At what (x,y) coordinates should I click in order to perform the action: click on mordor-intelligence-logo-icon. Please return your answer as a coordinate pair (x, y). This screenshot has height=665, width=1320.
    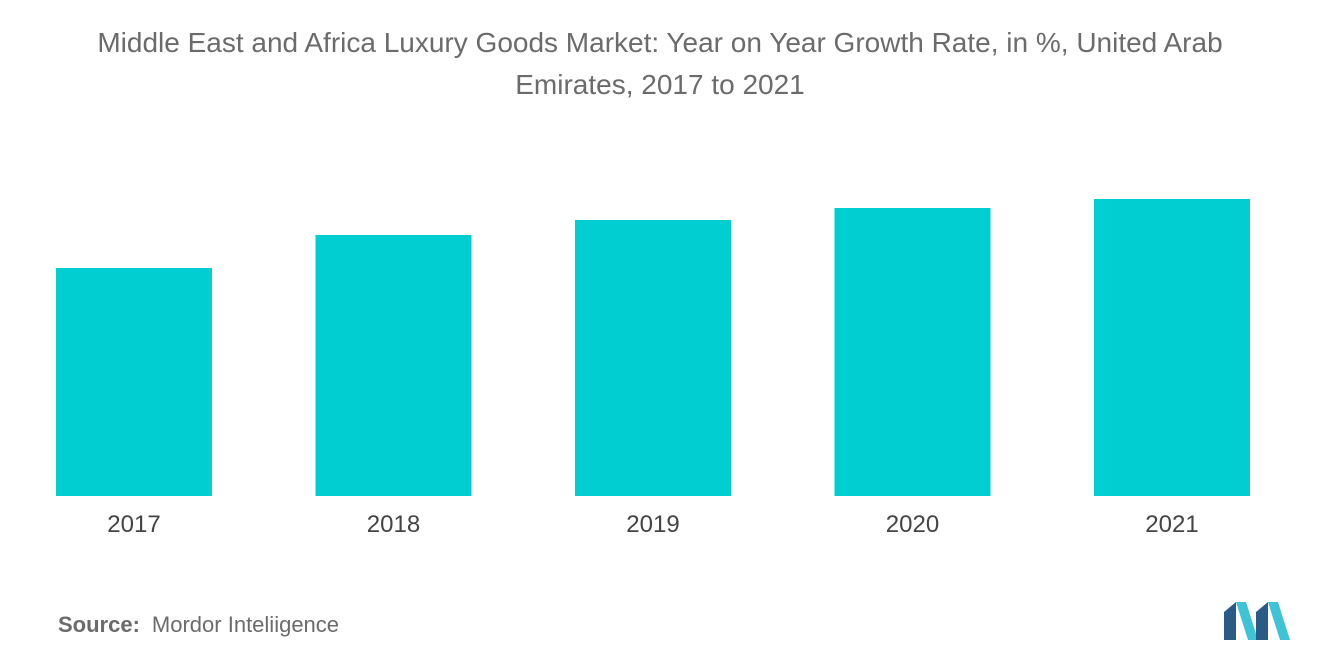
    Looking at the image, I should click on (1257, 621).